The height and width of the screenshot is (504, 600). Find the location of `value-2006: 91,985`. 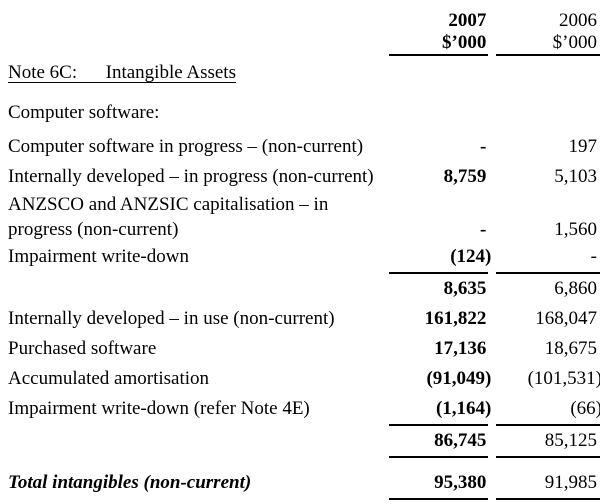

value-2006: 91,985 is located at coordinates (548, 484).